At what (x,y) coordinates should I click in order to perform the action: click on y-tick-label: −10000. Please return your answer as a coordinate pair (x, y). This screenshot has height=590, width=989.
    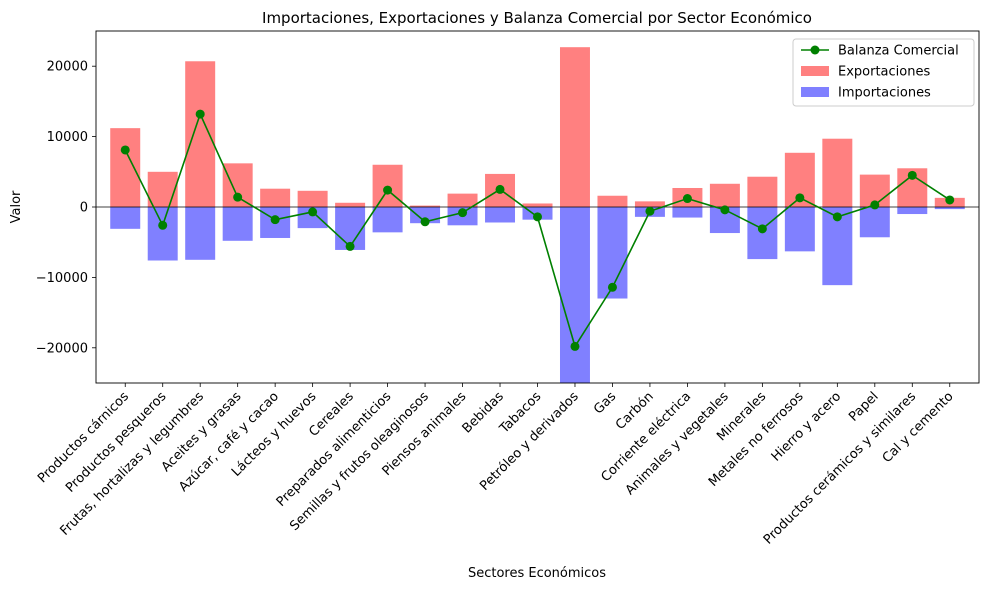
    Looking at the image, I should click on (62, 278).